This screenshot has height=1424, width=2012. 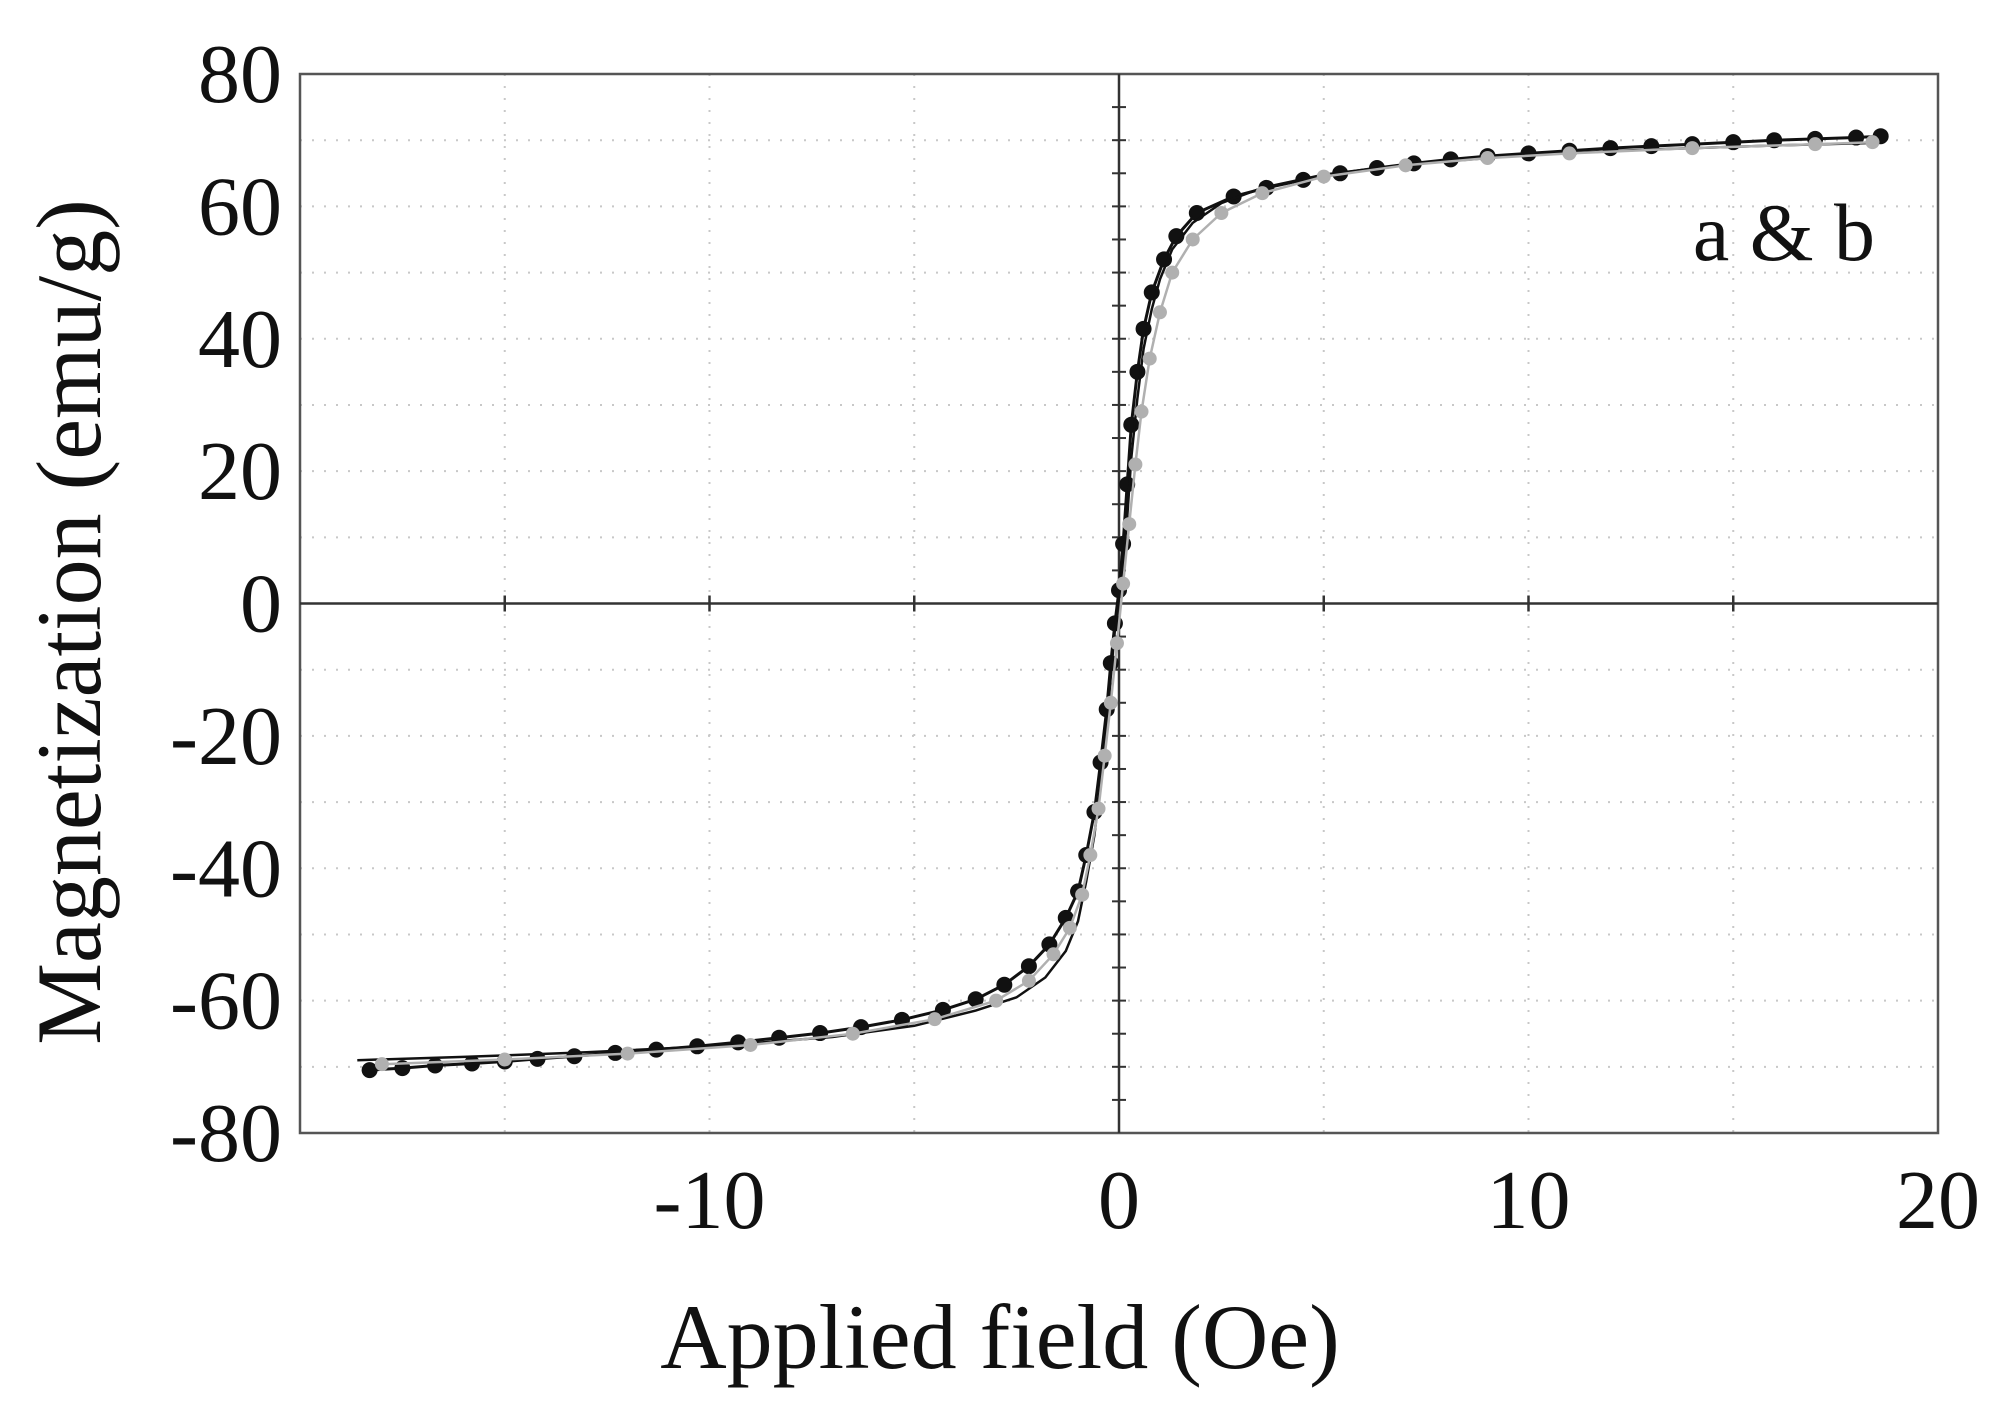 I want to click on y-tick-label: 40, so click(x=240, y=339).